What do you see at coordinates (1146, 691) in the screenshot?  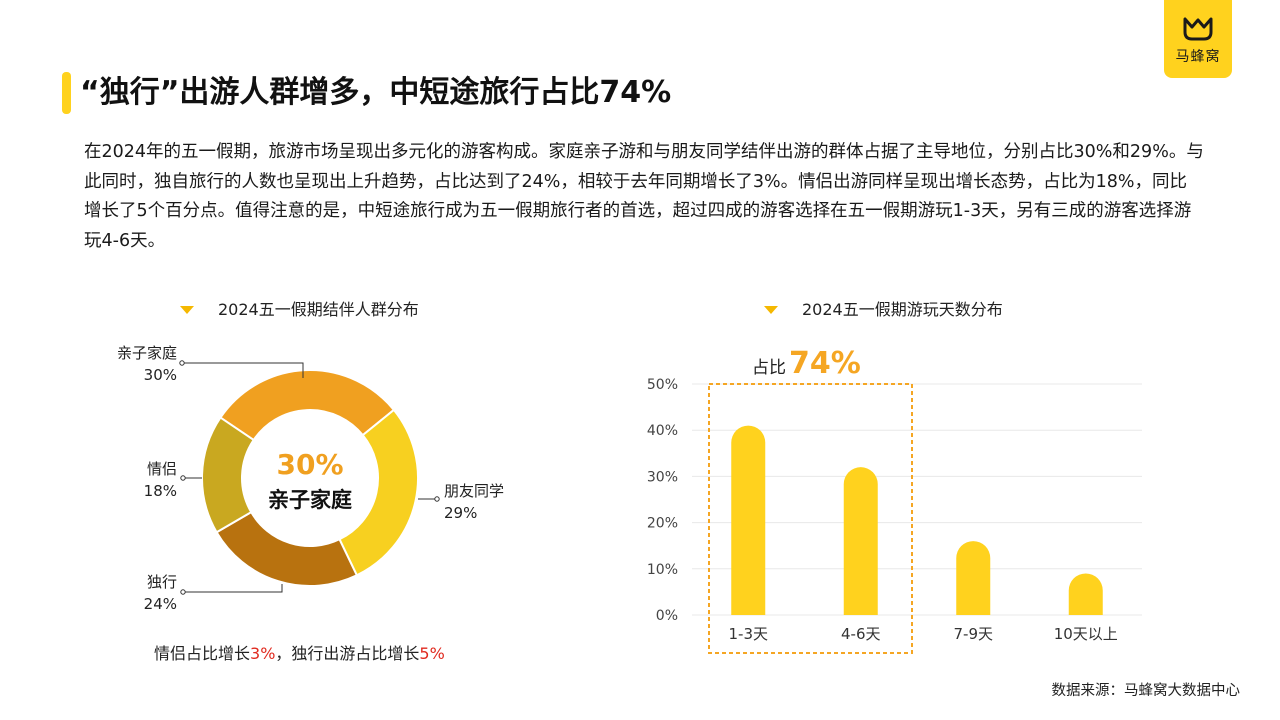 I see `data-source: 数据来源：马蜂窝大数据中心` at bounding box center [1146, 691].